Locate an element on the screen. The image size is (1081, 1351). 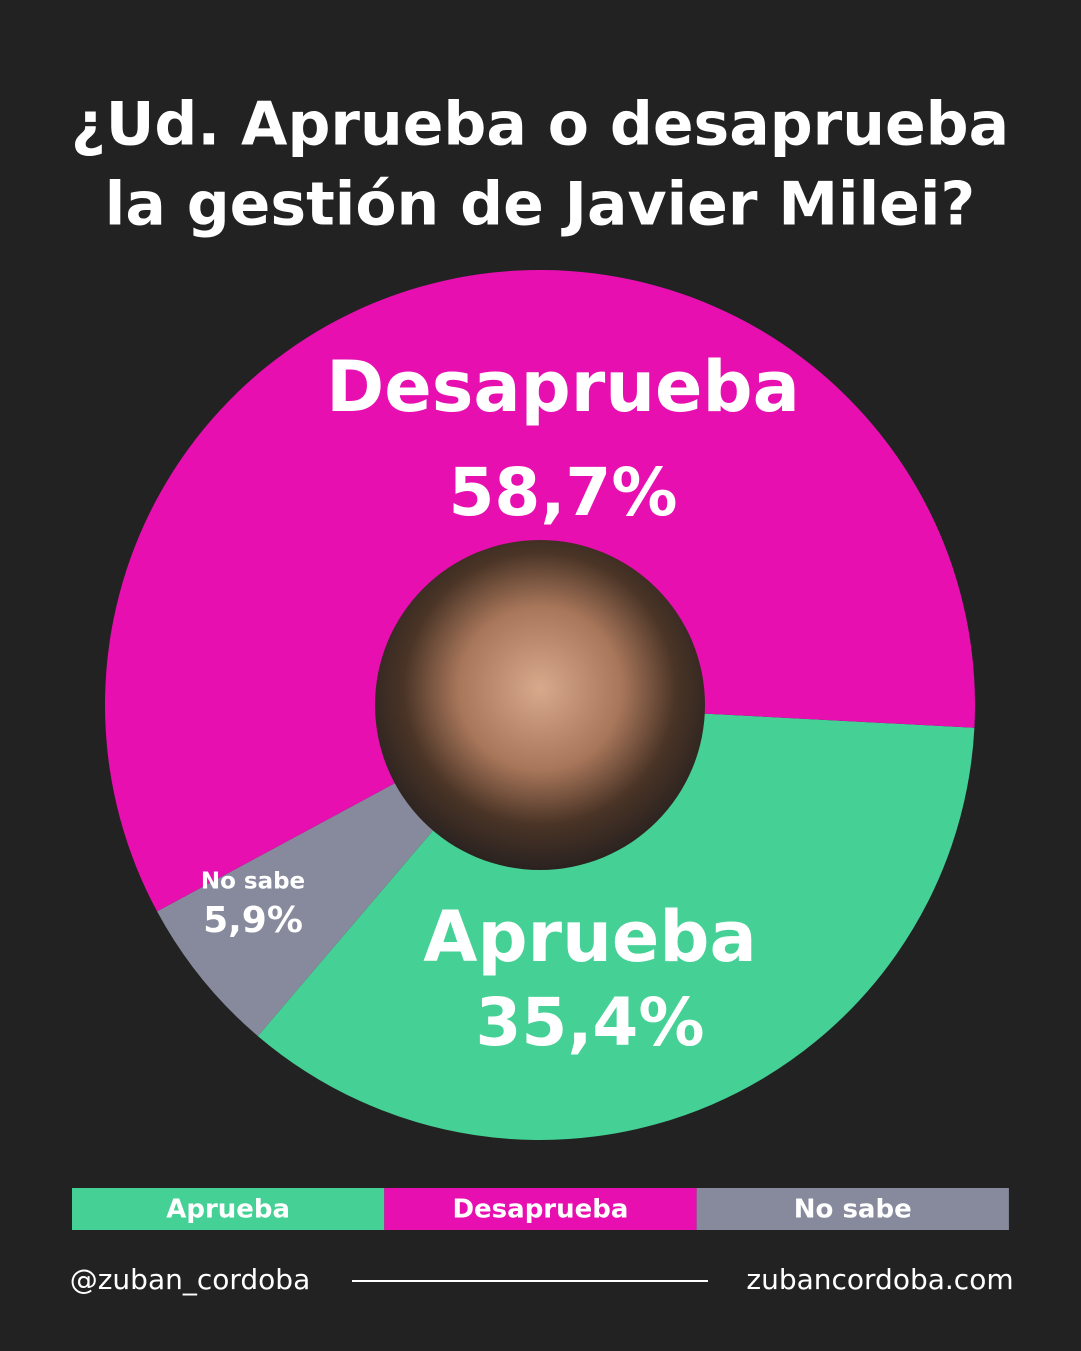
footer-handle: @zuban_cordoba is located at coordinates (190, 1279).